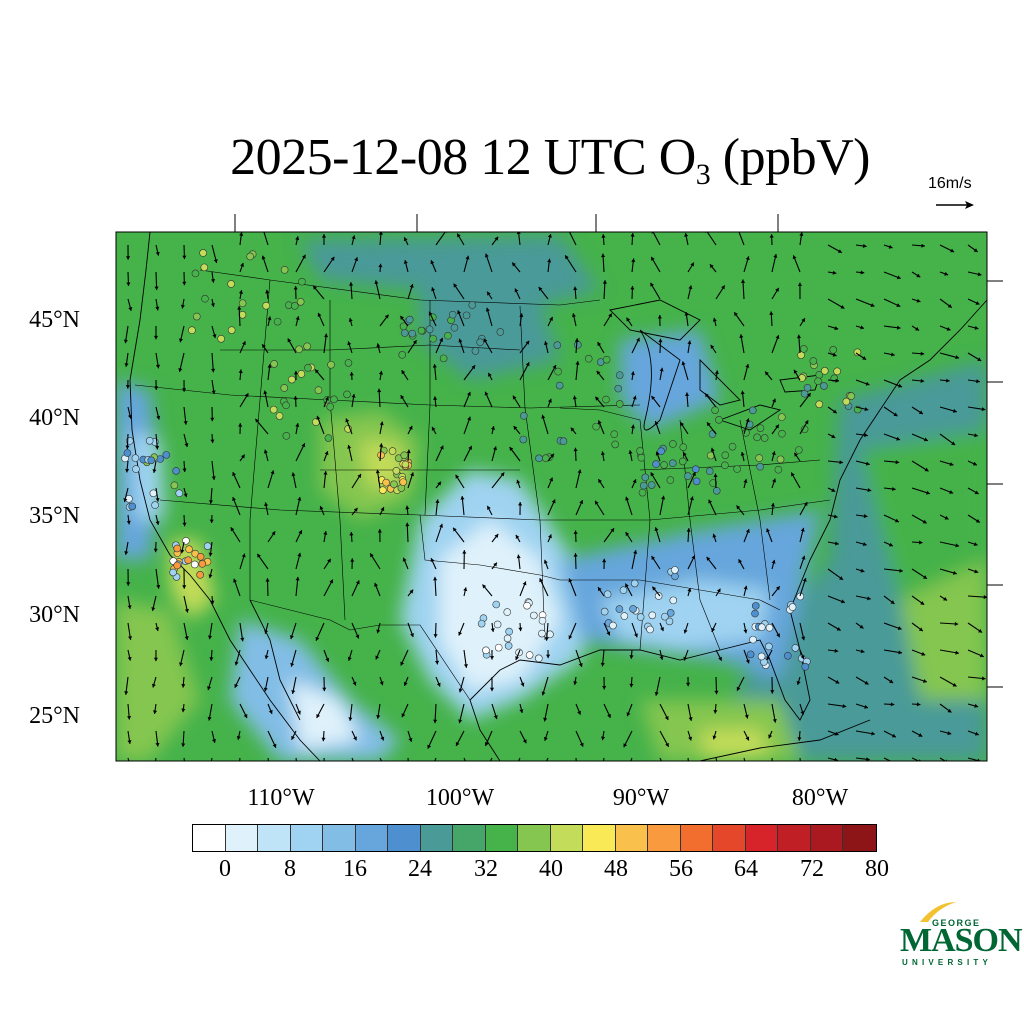  Describe the element at coordinates (943, 759) in the screenshot. I see `wind-vector` at that location.